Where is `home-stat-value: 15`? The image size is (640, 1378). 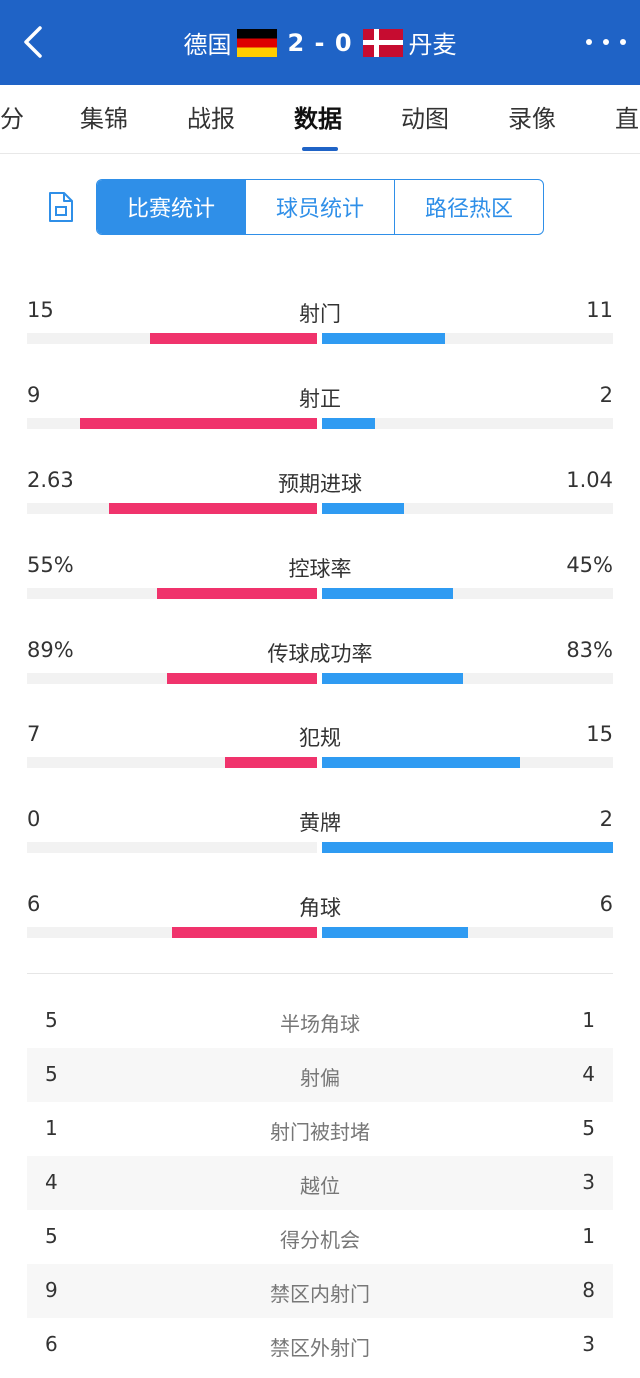 home-stat-value: 15 is located at coordinates (40, 310).